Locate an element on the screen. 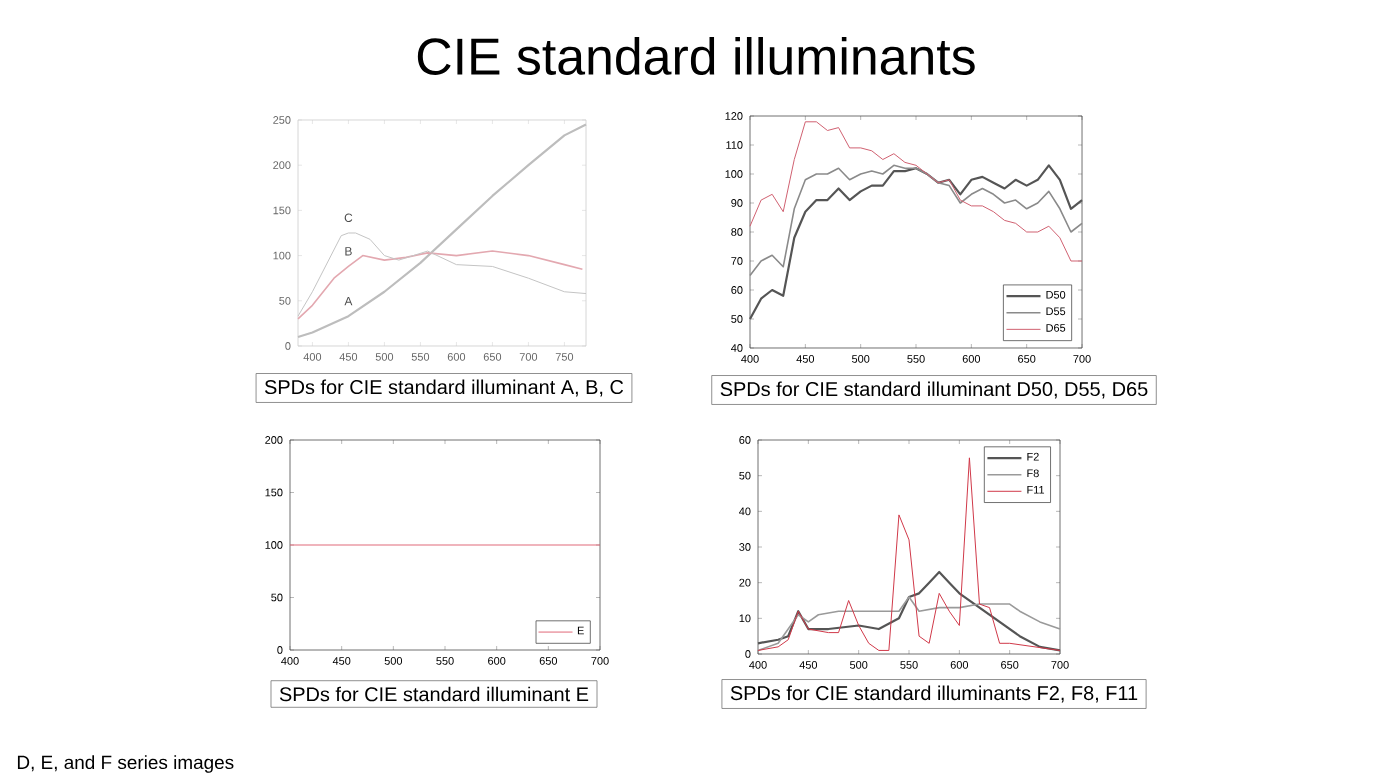 This screenshot has width=1392, height=782. text: SPDs for CIE standard illuminants F2, F8, F11 is located at coordinates (934, 694).